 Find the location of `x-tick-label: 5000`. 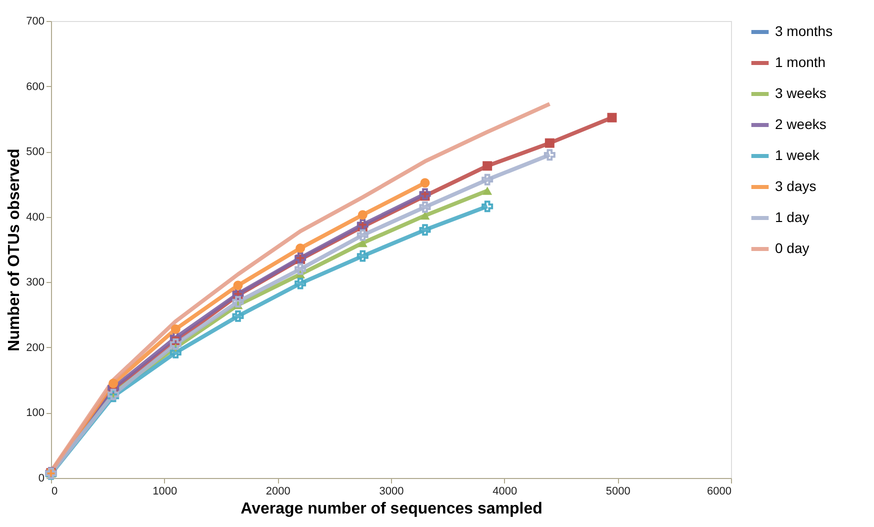

x-tick-label: 5000 is located at coordinates (618, 492).